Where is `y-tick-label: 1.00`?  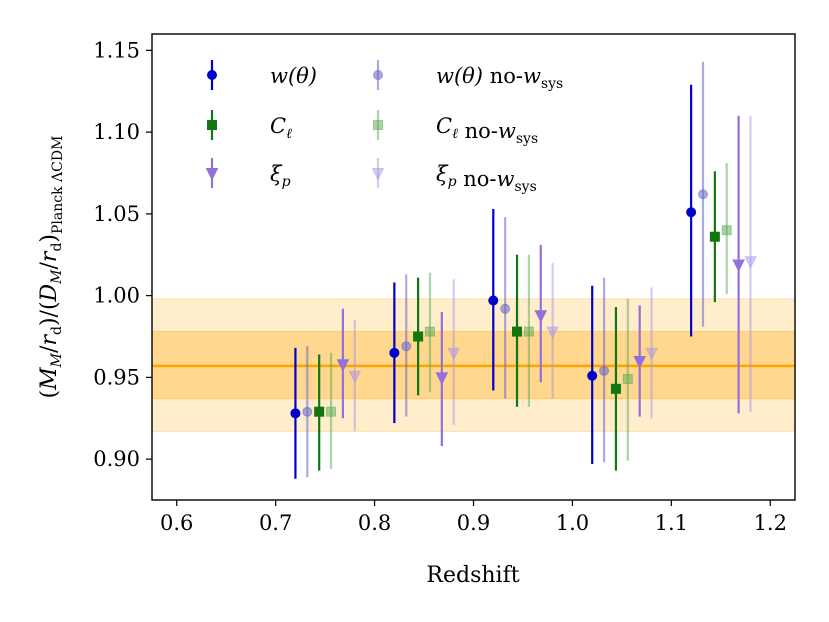 y-tick-label: 1.00 is located at coordinates (116, 296).